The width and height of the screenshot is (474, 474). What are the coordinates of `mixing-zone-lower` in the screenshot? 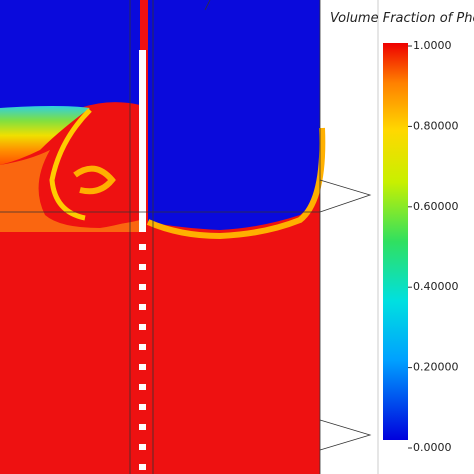 It's located at (70, 191).